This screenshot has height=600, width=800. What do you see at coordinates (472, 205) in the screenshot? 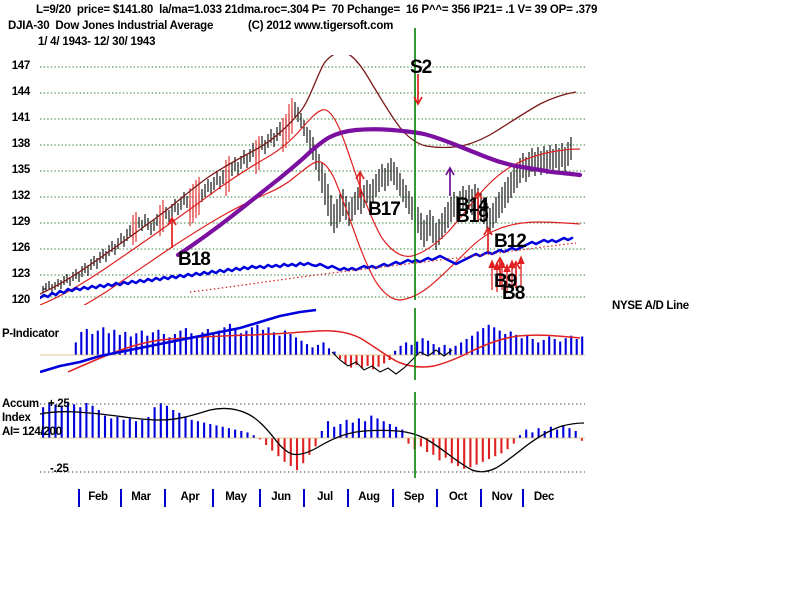
I see `signal-label-b14: B14` at bounding box center [472, 205].